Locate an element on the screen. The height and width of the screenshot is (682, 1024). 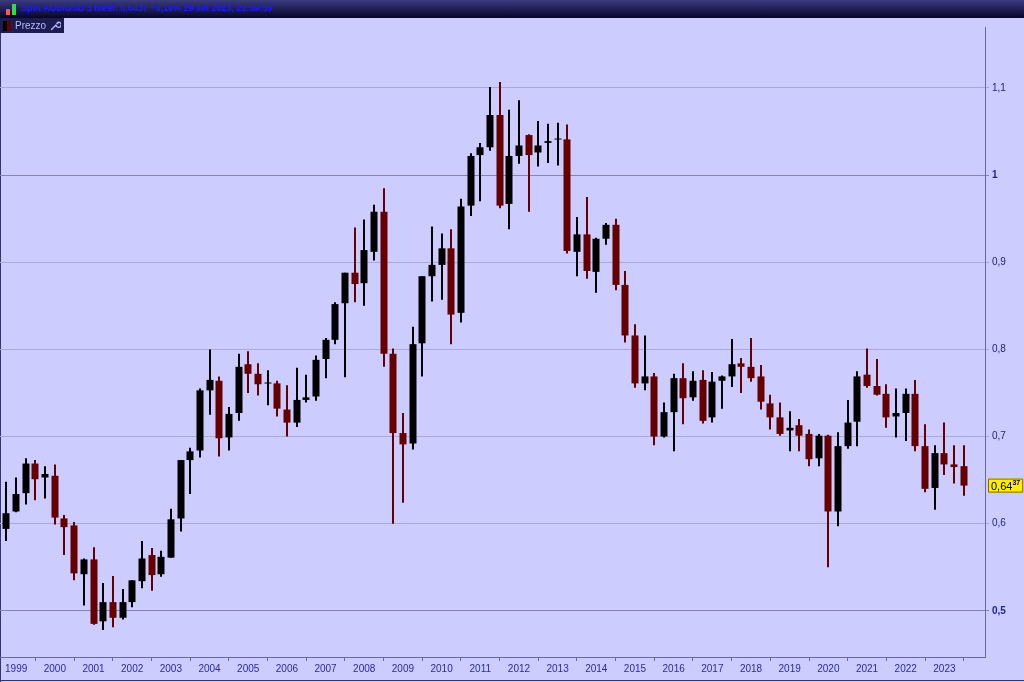
y-tick-label: 1 is located at coordinates (995, 174).